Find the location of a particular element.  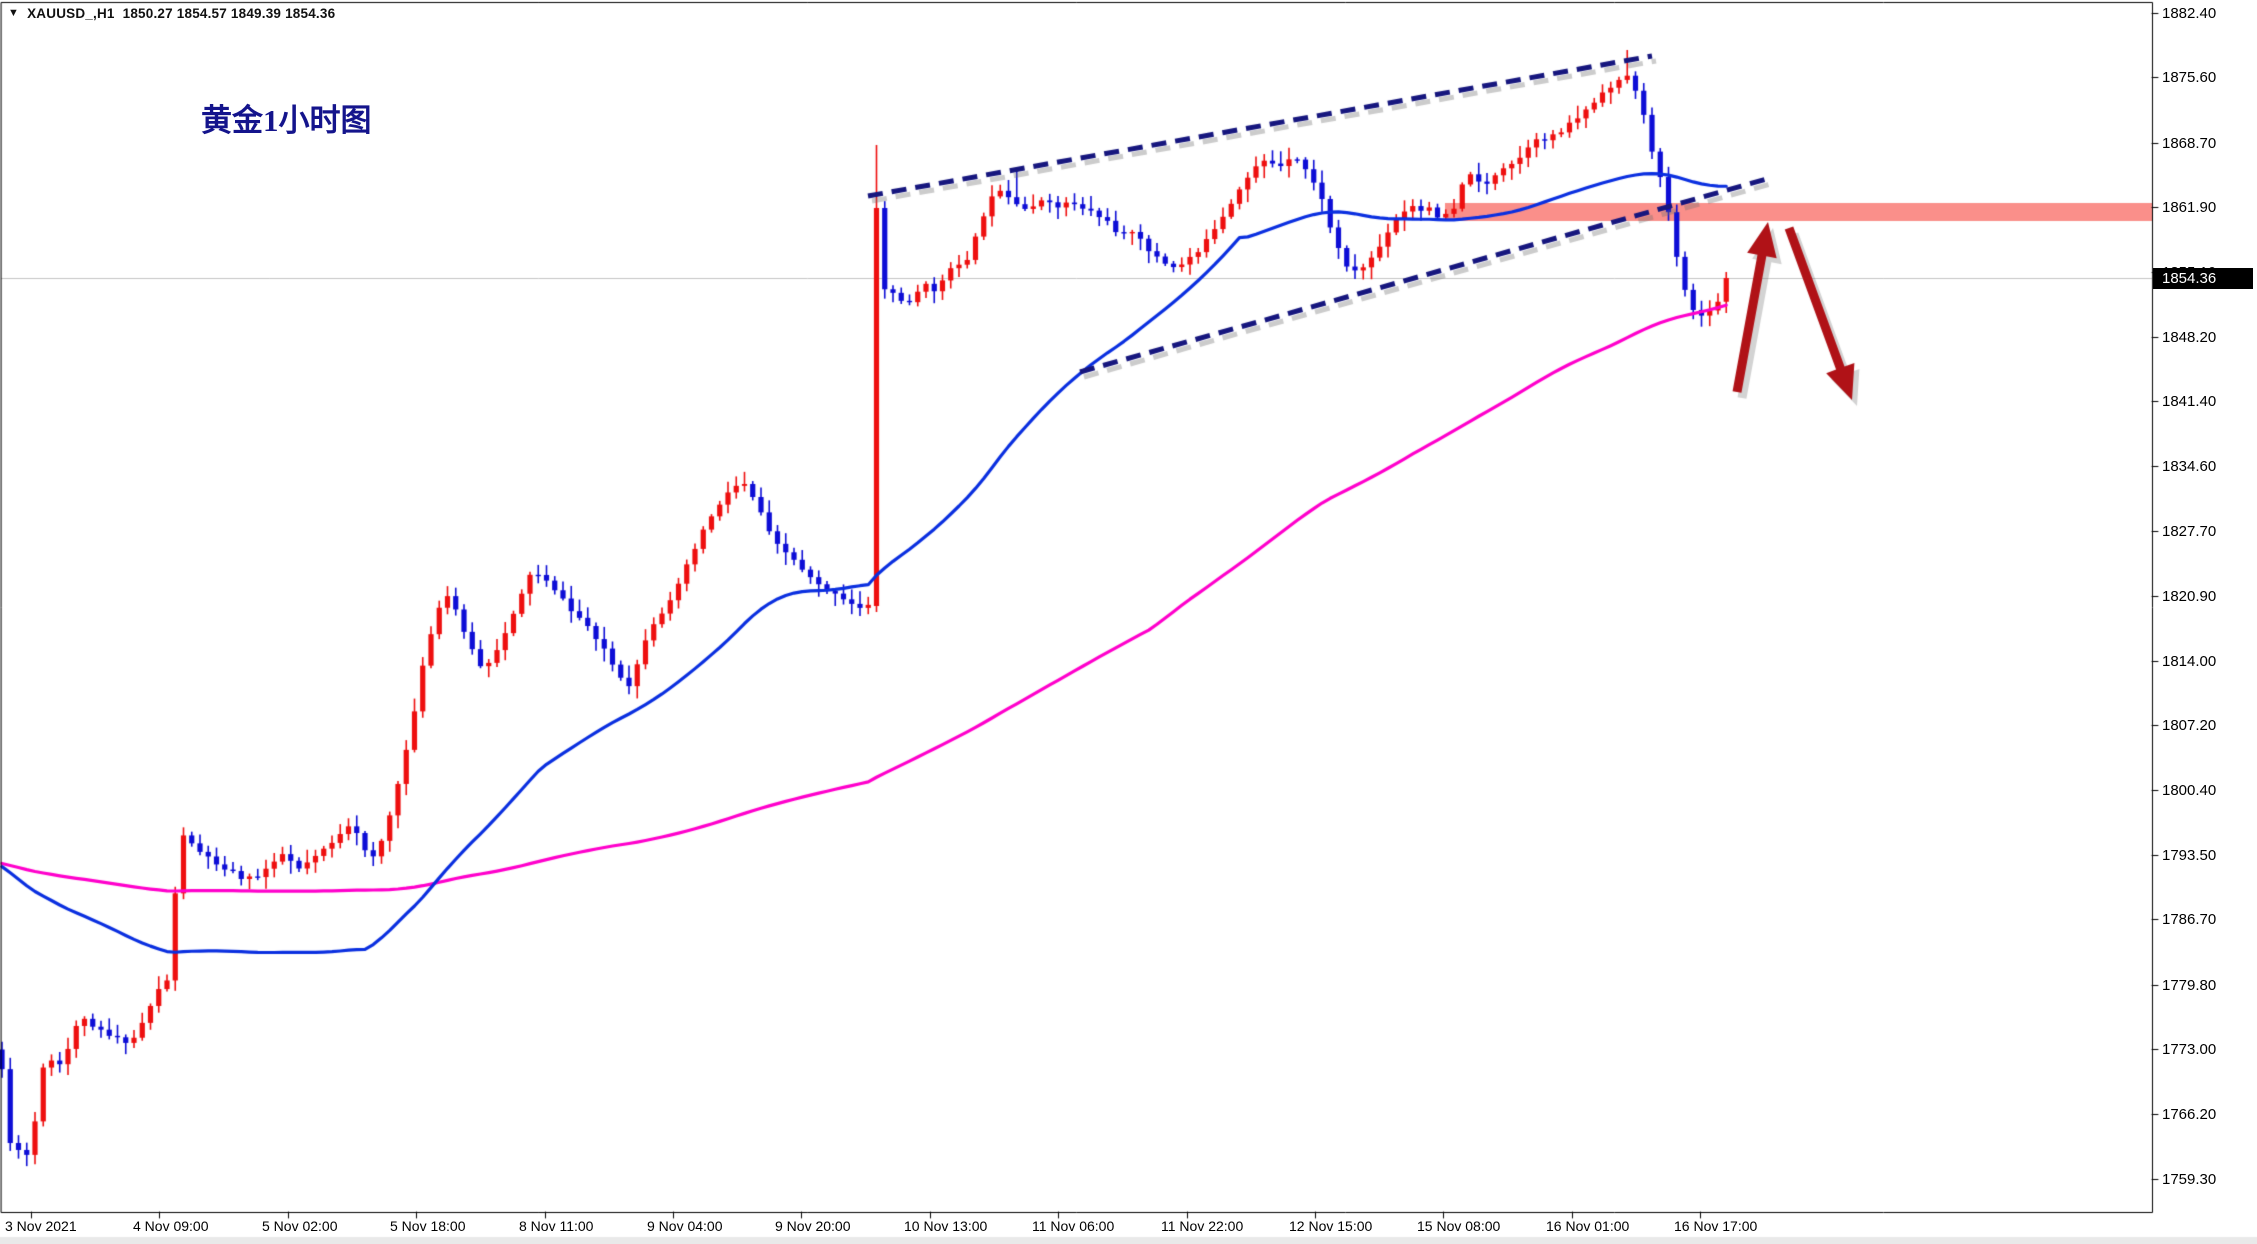

y-axis-label: 1827.70 is located at coordinates (2189, 532).